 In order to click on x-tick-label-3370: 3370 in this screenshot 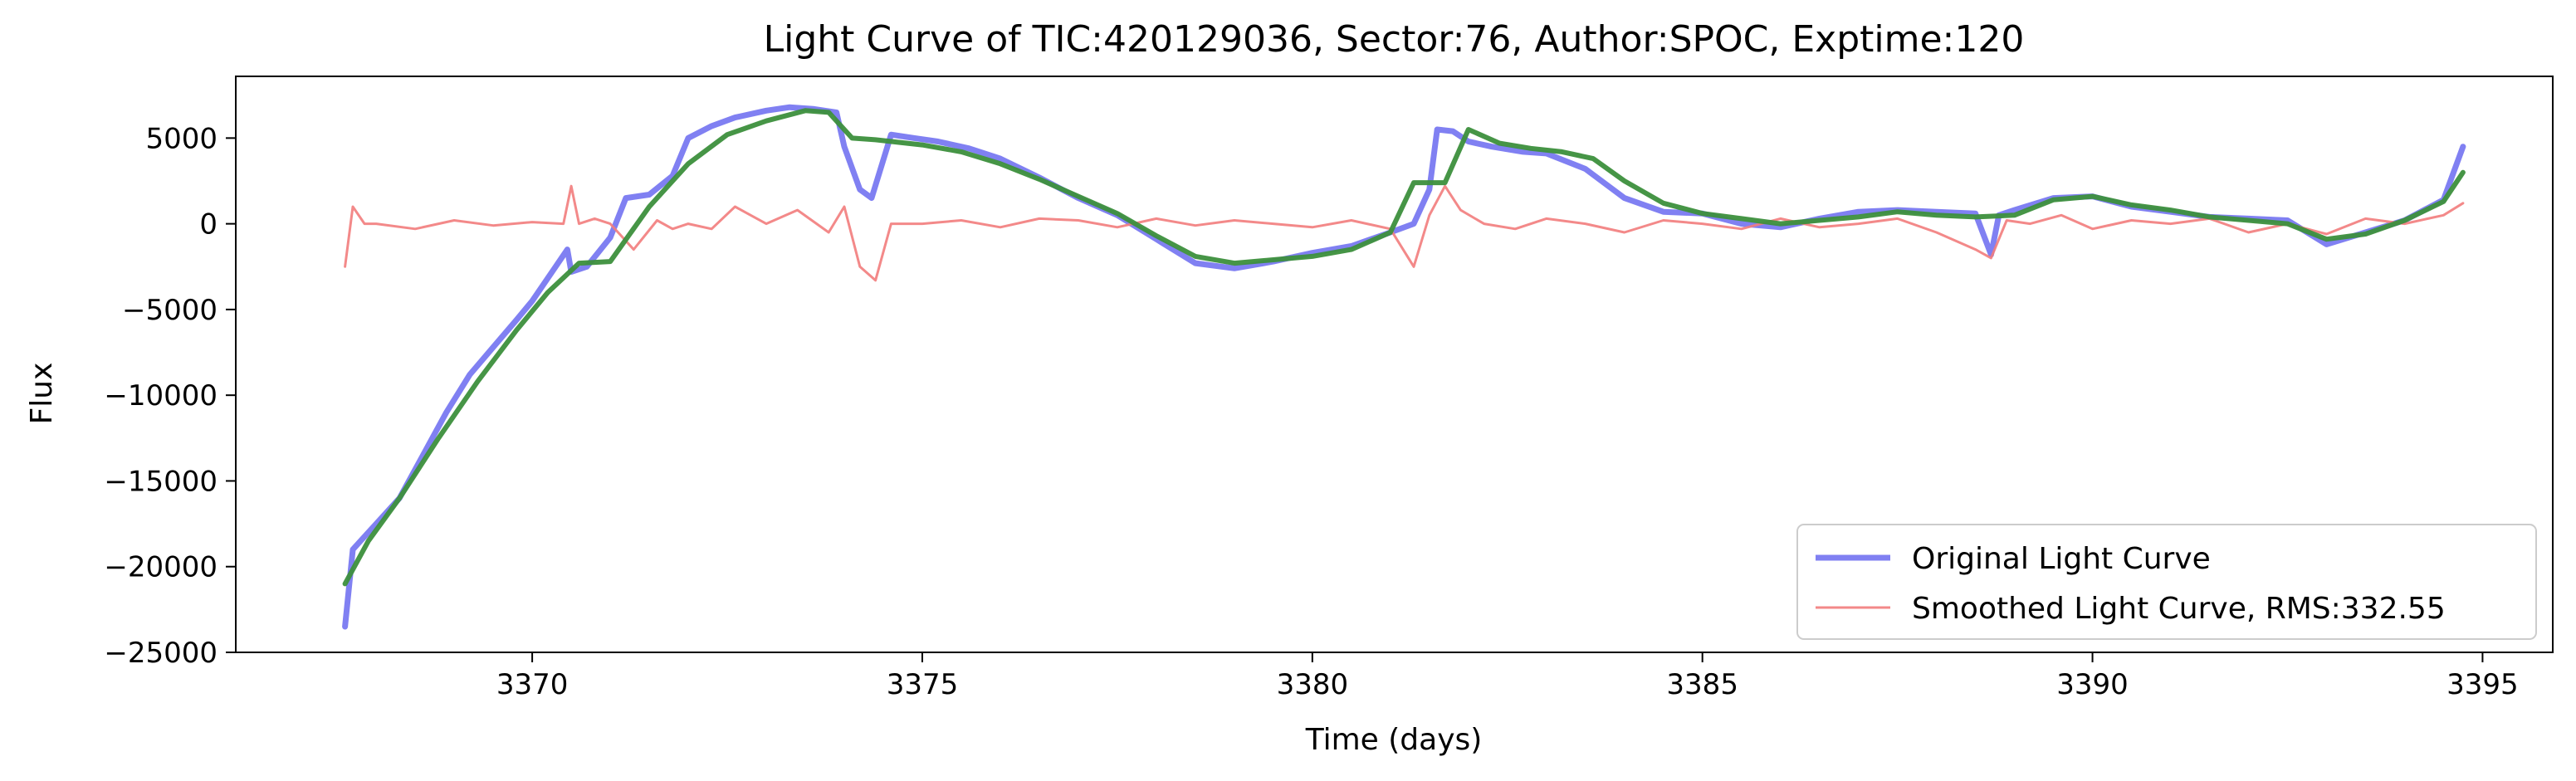, I will do `click(532, 684)`.